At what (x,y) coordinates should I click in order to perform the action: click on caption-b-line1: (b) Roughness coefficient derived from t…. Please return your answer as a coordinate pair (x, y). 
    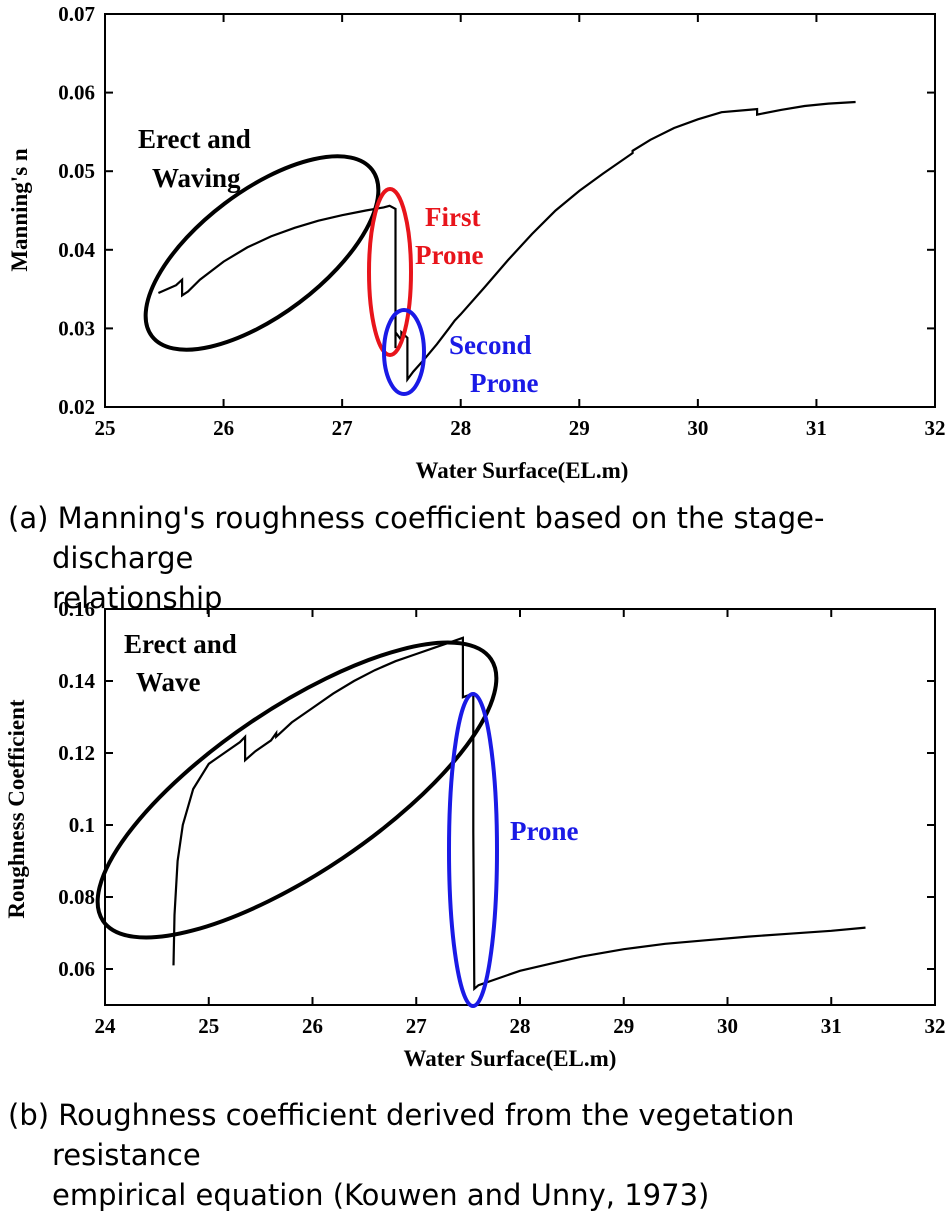
    Looking at the image, I should click on (401, 1135).